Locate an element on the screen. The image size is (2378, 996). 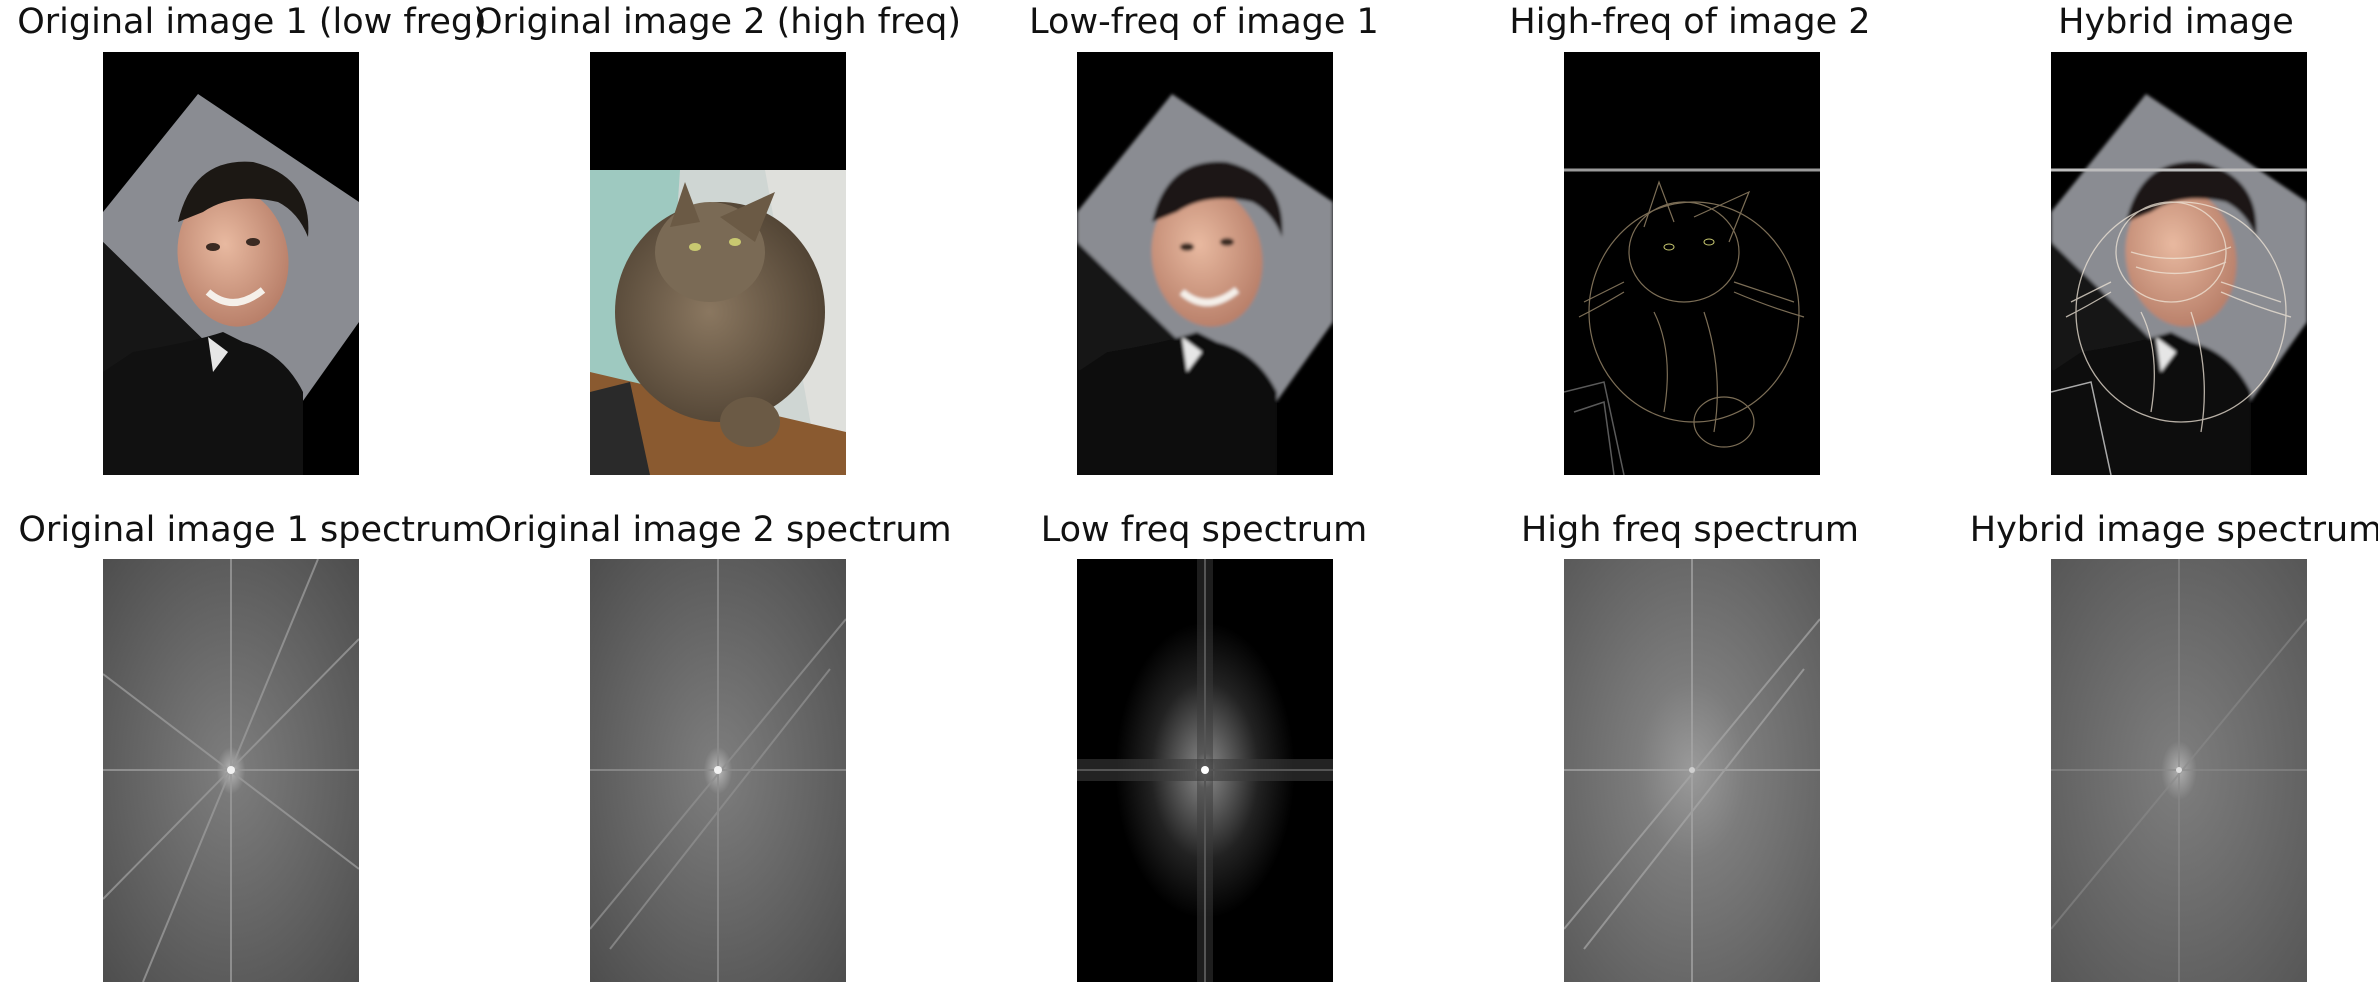
hybrid-image-panel is located at coordinates (2179, 263).